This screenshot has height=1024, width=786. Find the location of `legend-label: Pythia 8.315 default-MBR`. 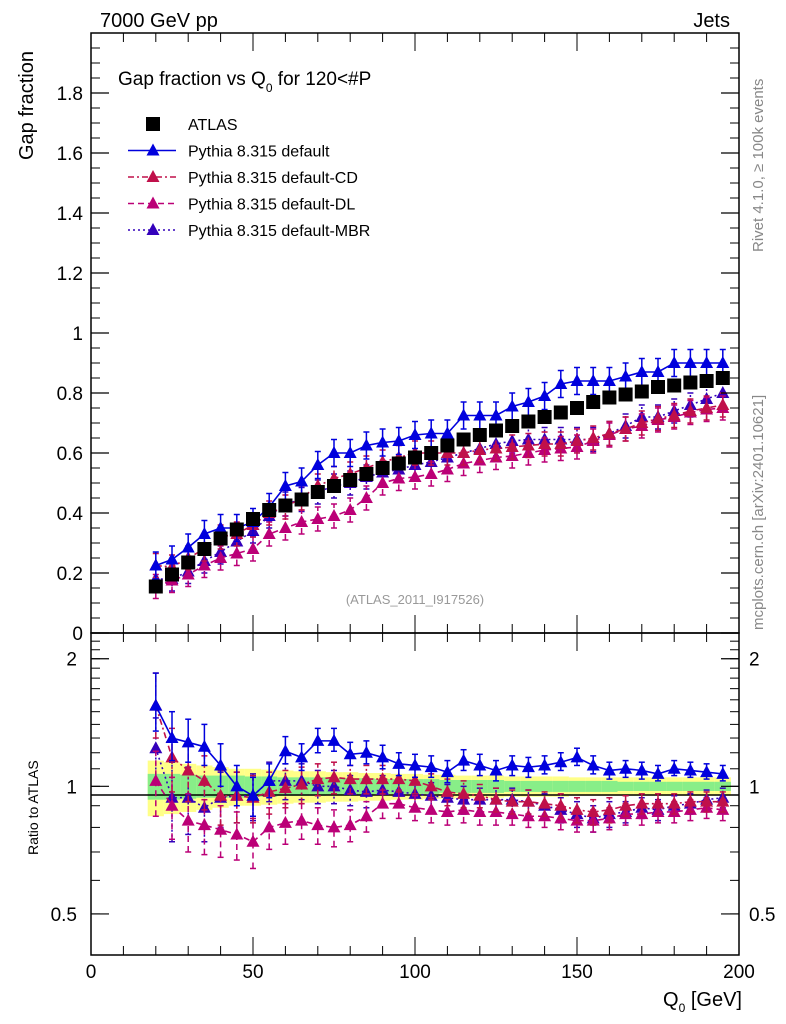

legend-label: Pythia 8.315 default-MBR is located at coordinates (279, 231).